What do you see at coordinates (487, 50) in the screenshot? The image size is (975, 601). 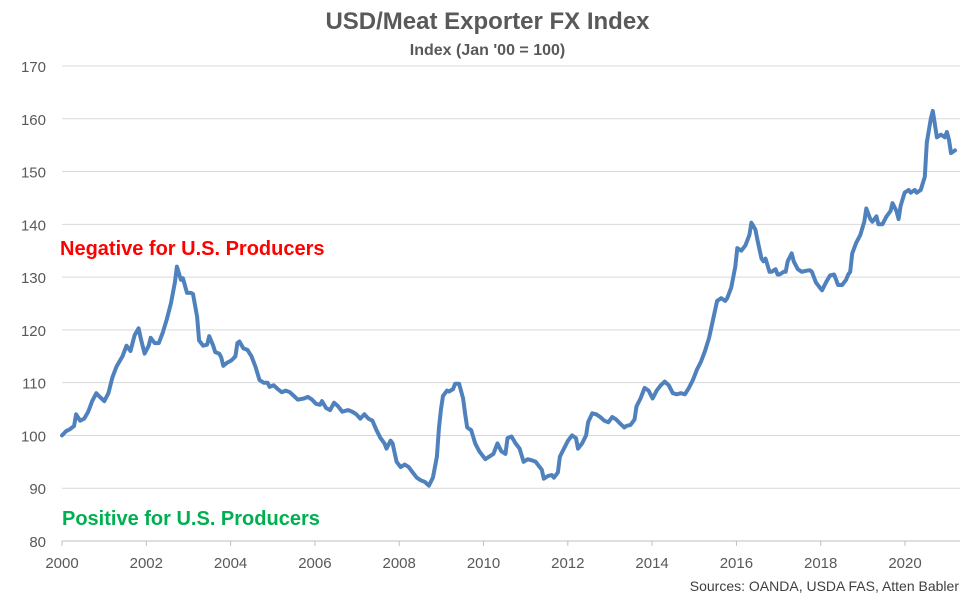 I see `chart-subtitle: Index (Jan '00 = 100)` at bounding box center [487, 50].